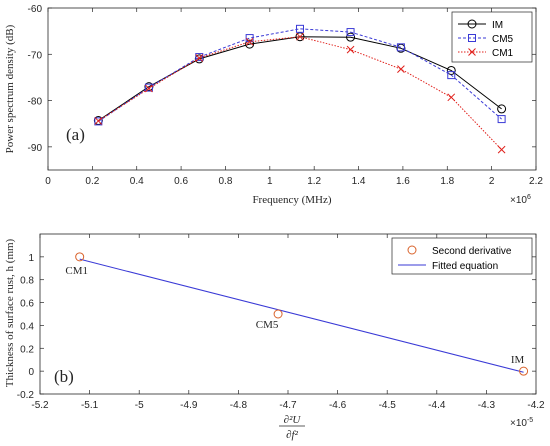 This screenshot has height=446, width=550. Describe the element at coordinates (239, 405) in the screenshot. I see `x-tick-label-b: -4.8` at that location.